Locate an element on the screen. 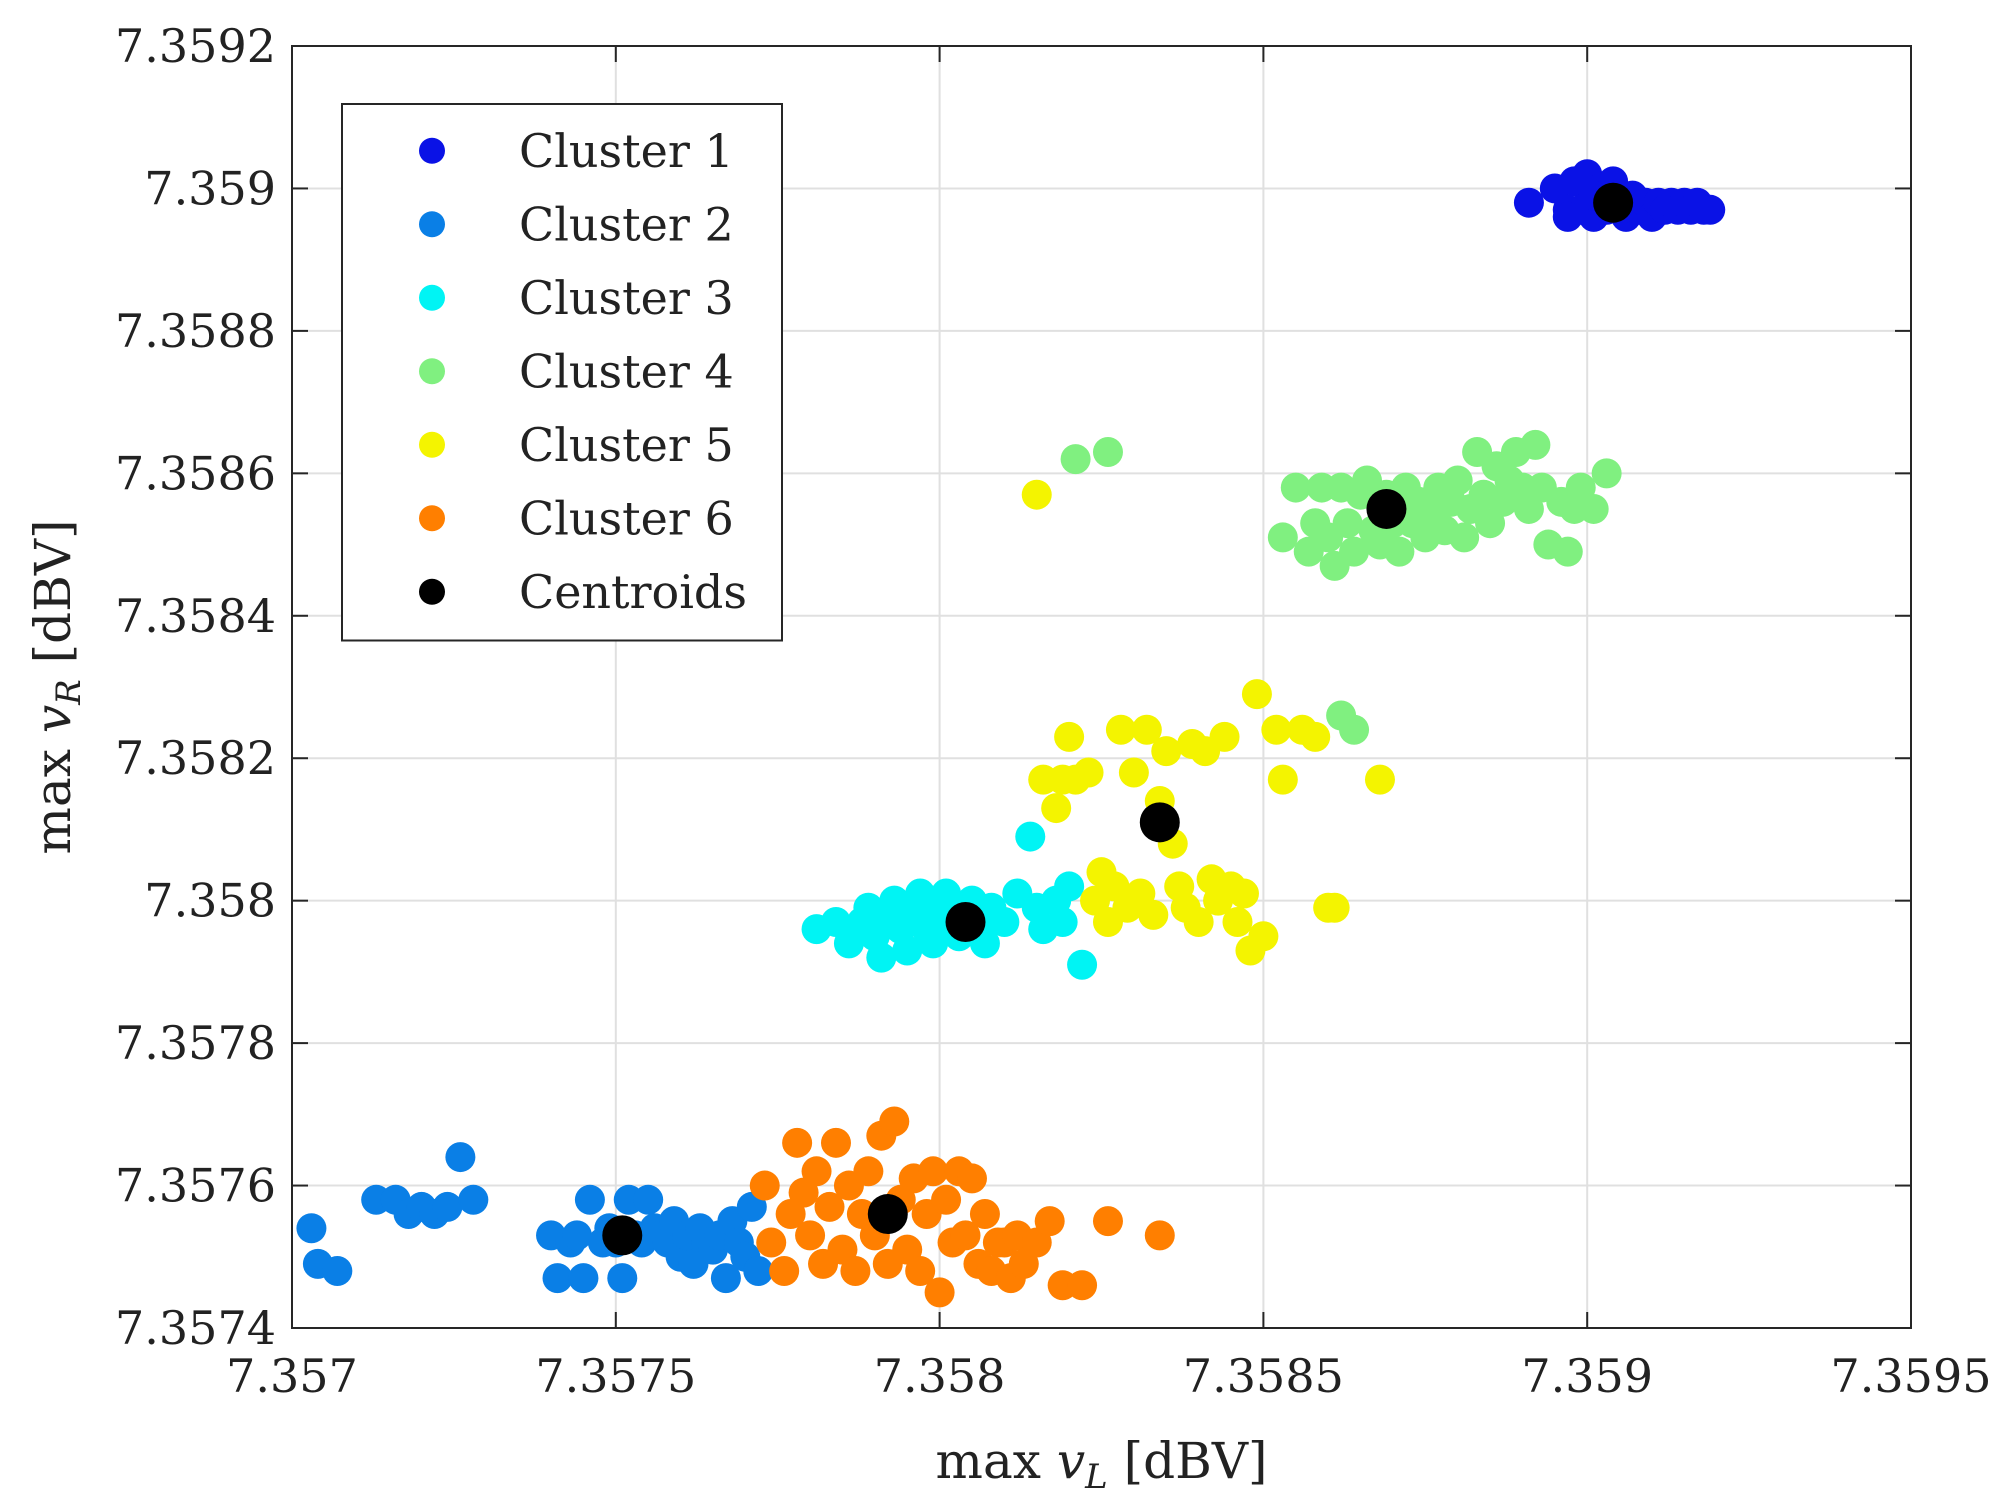 This screenshot has height=1512, width=2010. y-tick-label: 7.3576 is located at coordinates (195, 1186).